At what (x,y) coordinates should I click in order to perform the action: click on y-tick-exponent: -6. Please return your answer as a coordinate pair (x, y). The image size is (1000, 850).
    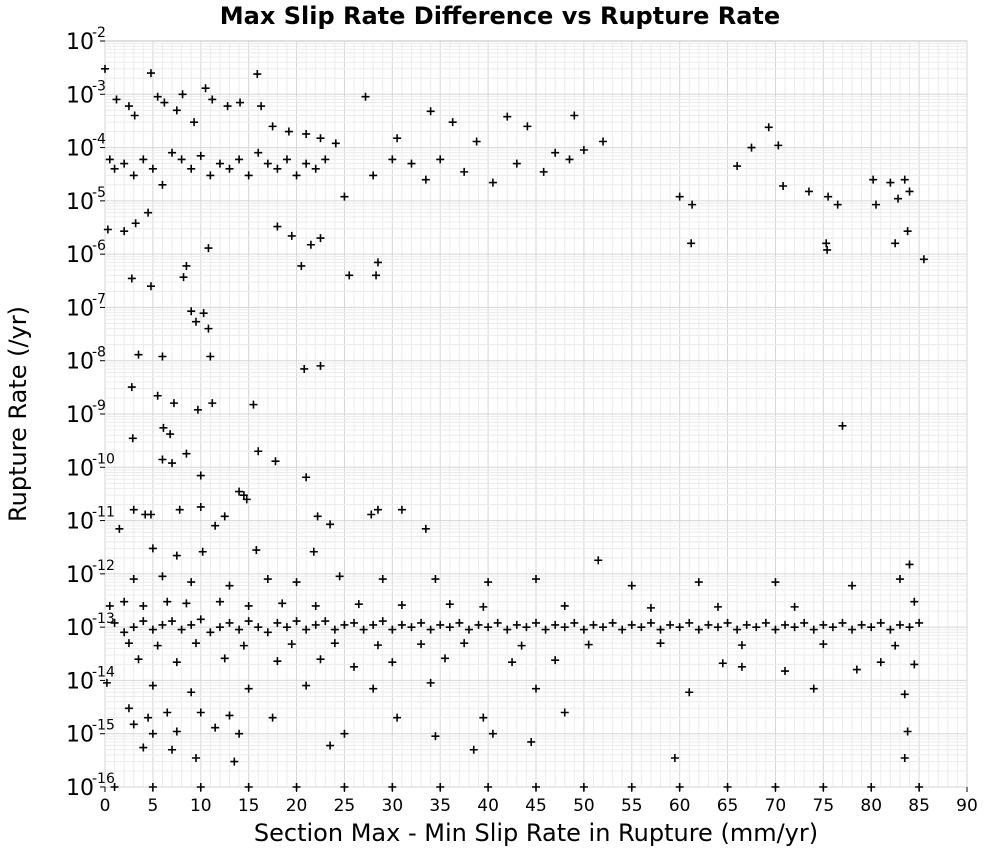
    Looking at the image, I should click on (99, 246).